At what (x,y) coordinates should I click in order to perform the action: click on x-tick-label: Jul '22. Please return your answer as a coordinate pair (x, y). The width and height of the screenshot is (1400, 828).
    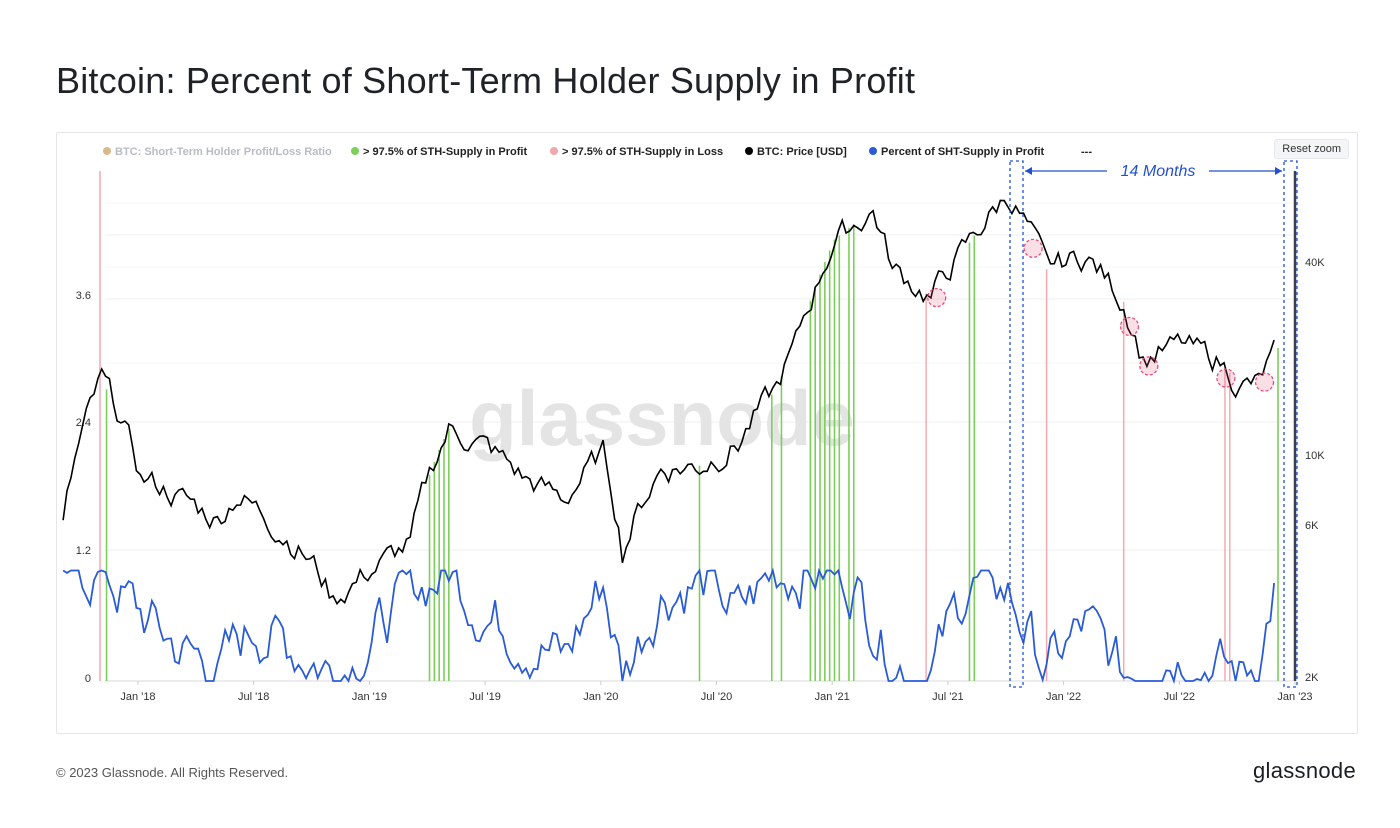
    Looking at the image, I should click on (1179, 697).